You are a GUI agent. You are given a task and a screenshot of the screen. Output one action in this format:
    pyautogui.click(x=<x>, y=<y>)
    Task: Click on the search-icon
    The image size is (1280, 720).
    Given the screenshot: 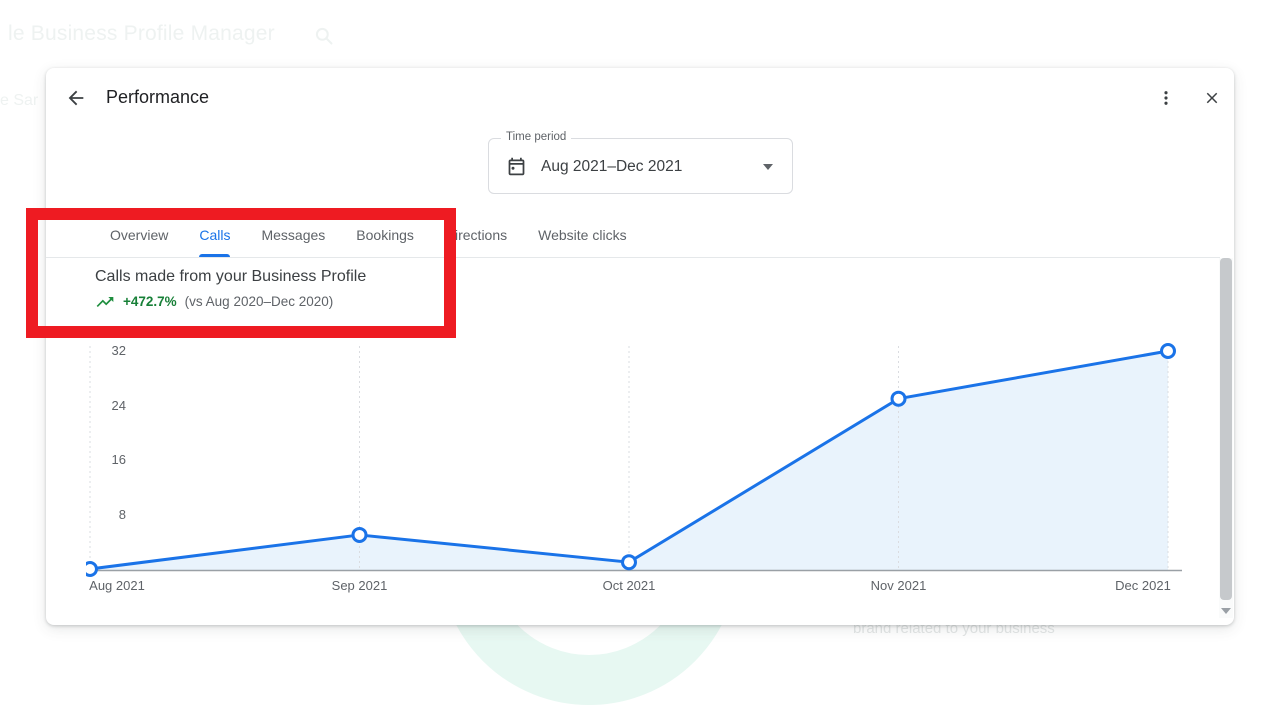 What is the action you would take?
    pyautogui.click(x=324, y=36)
    